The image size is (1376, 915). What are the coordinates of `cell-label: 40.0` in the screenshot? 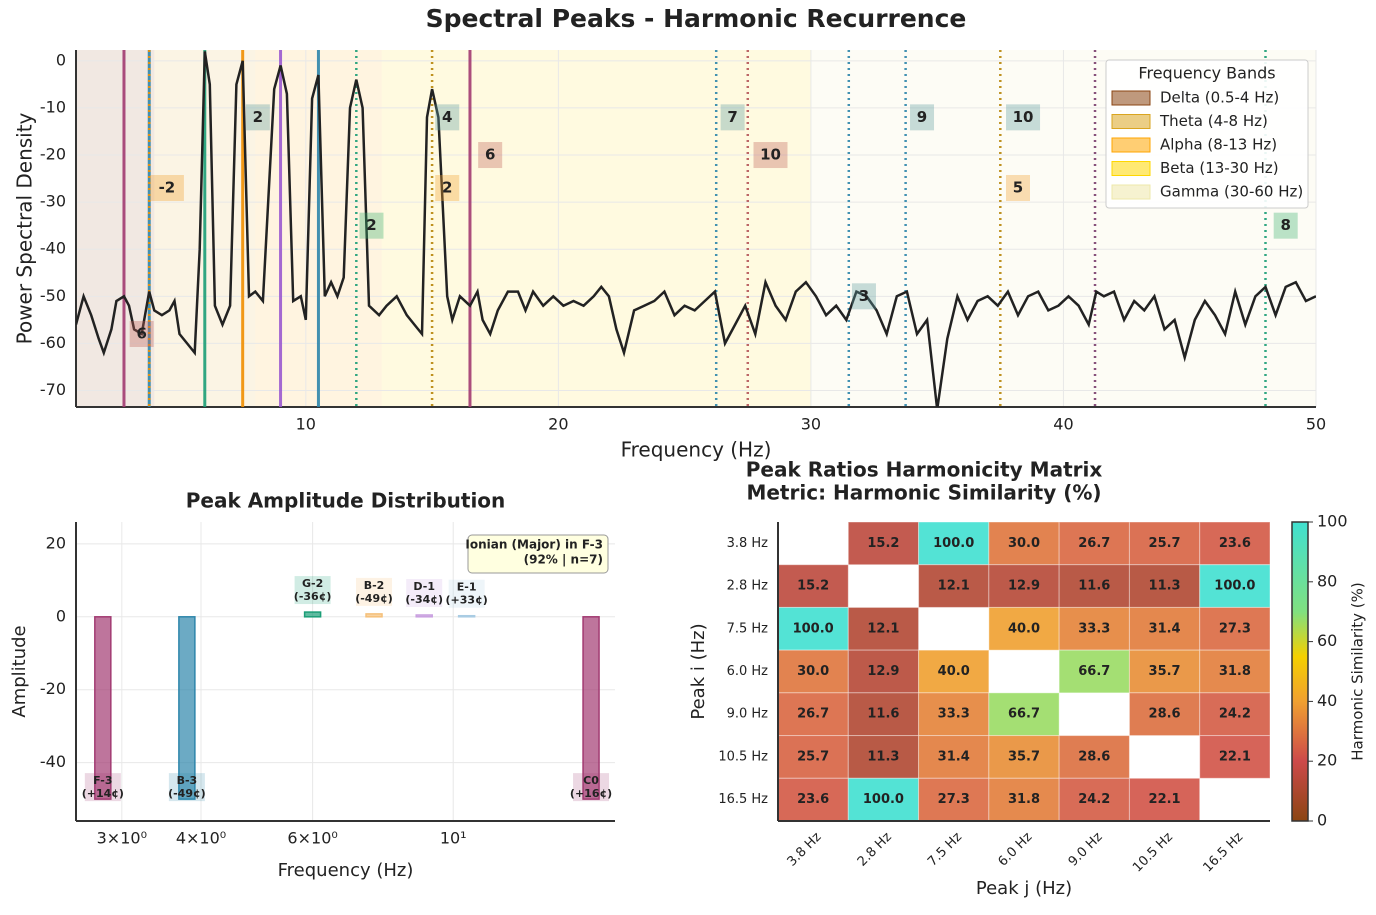 It's located at (954, 671).